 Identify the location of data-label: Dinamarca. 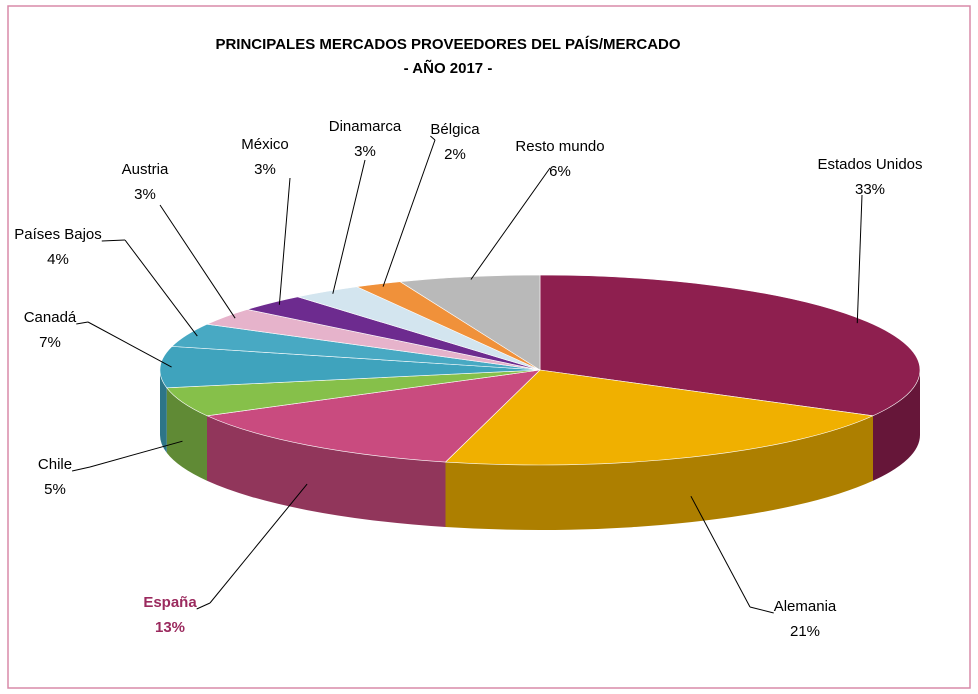
(365, 126).